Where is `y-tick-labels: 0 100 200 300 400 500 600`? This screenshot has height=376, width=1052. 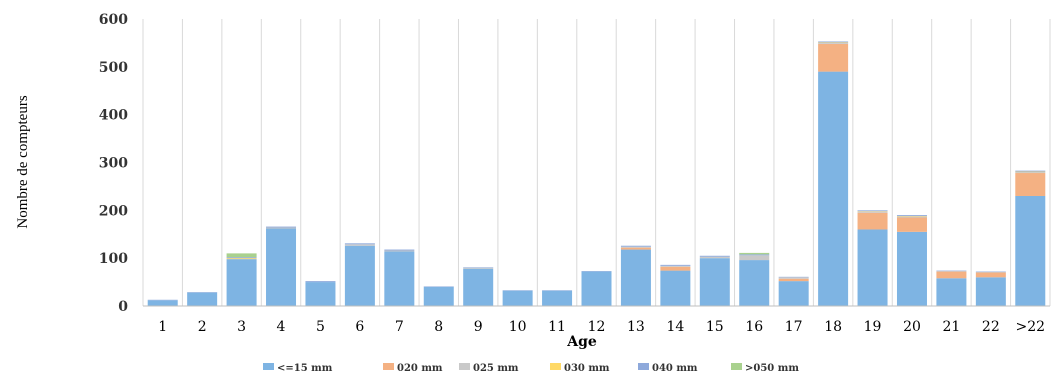 y-tick-labels: 0 100 200 300 400 500 600 is located at coordinates (113, 163).